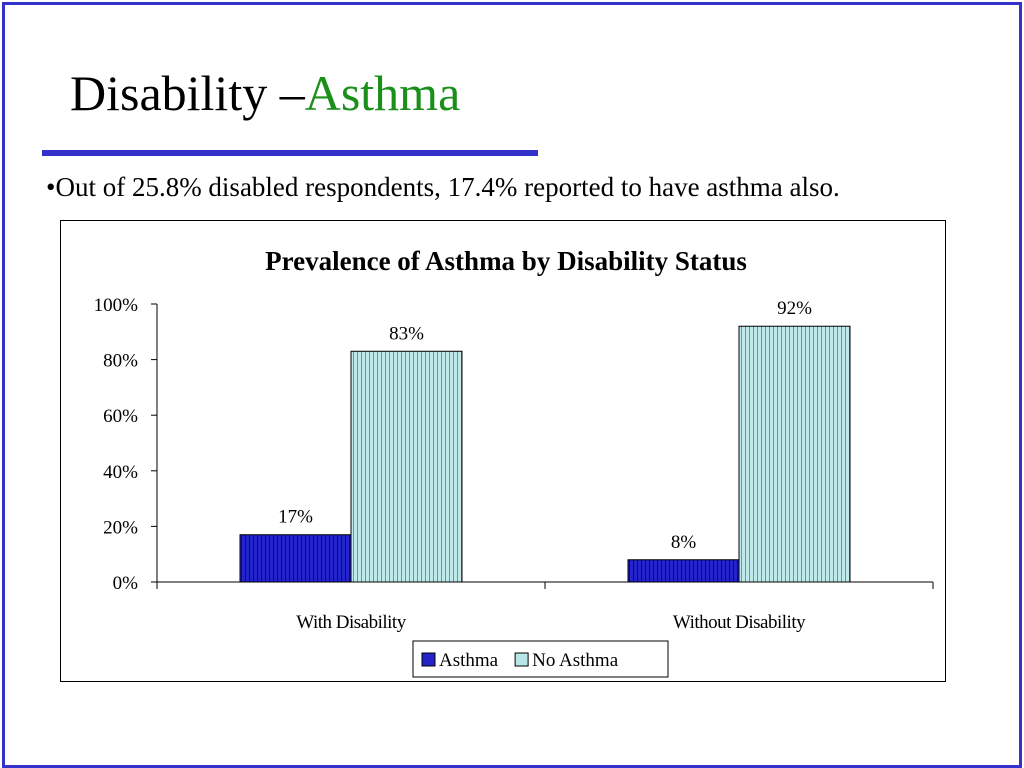  I want to click on title-main: Disability –, so click(187, 93).